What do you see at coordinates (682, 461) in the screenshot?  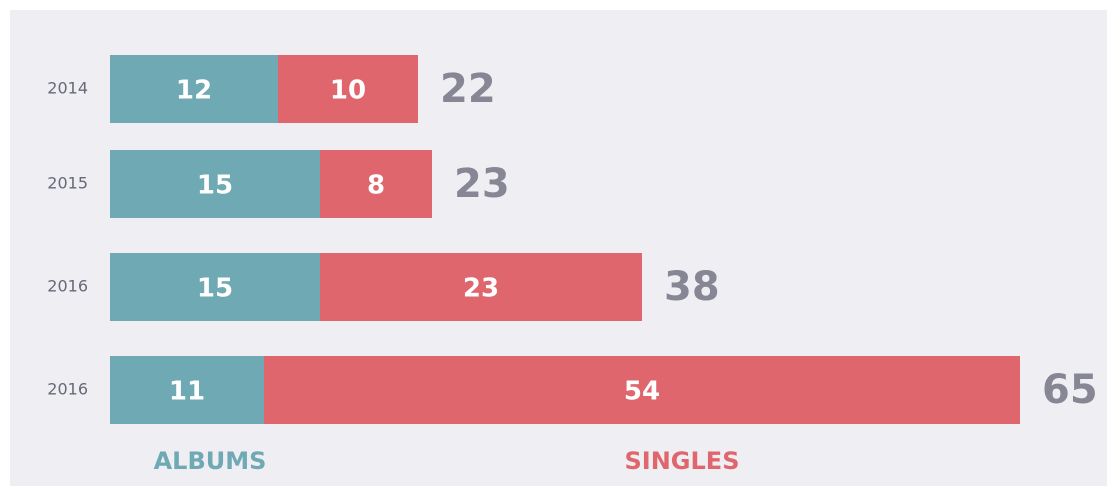 I see `legend-label: SINGLES` at bounding box center [682, 461].